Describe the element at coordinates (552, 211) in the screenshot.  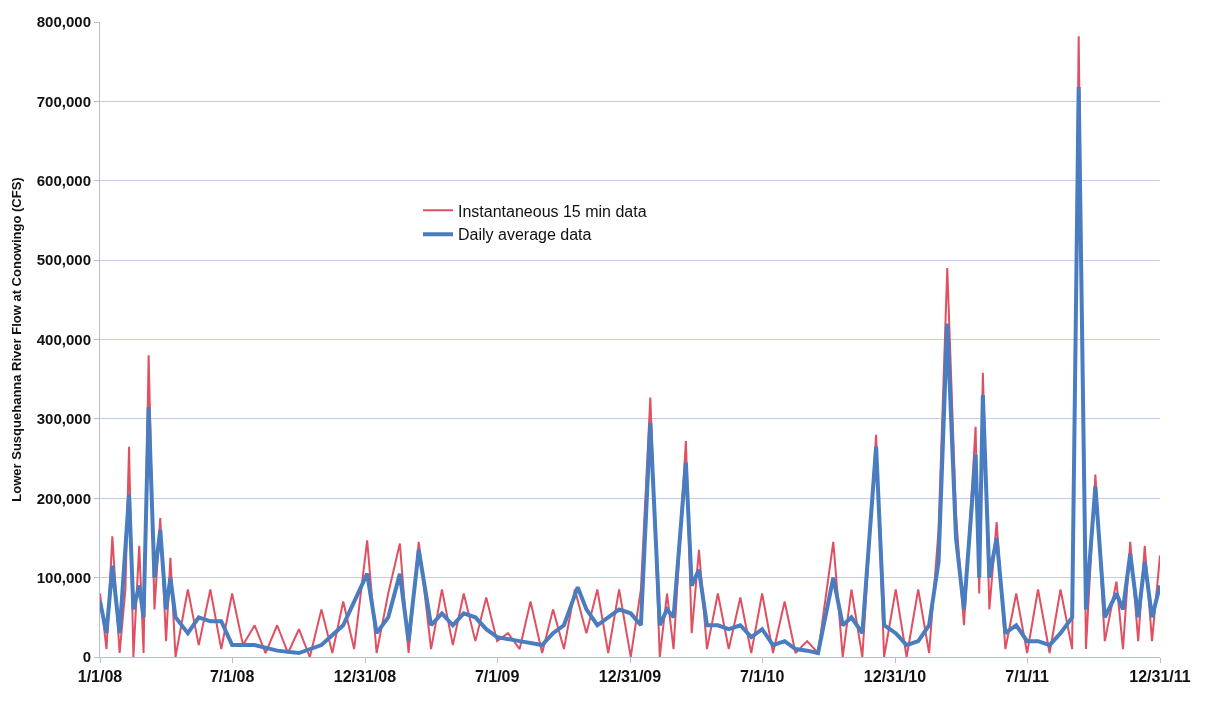
I see `legend-label: Instantaneous 15 min data` at that location.